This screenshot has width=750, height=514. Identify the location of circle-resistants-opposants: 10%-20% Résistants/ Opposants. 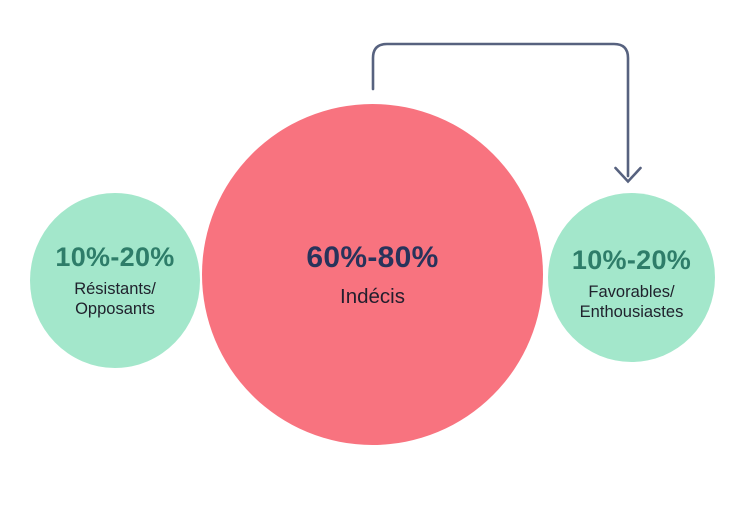
(115, 280).